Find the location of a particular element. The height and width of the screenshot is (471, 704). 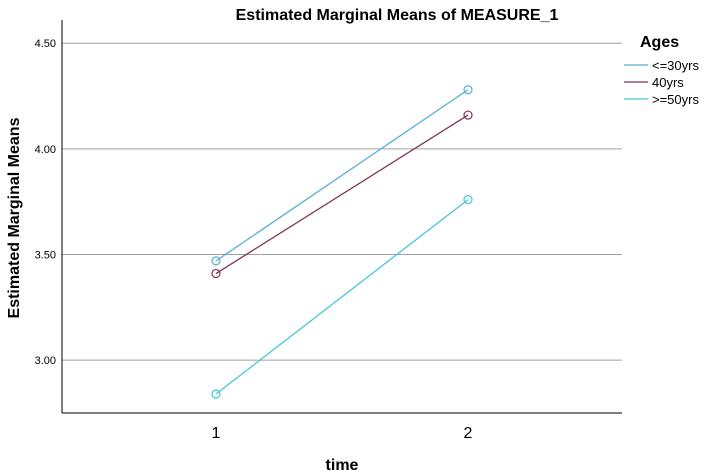

y-tick-label: 3.50 is located at coordinates (45, 256).